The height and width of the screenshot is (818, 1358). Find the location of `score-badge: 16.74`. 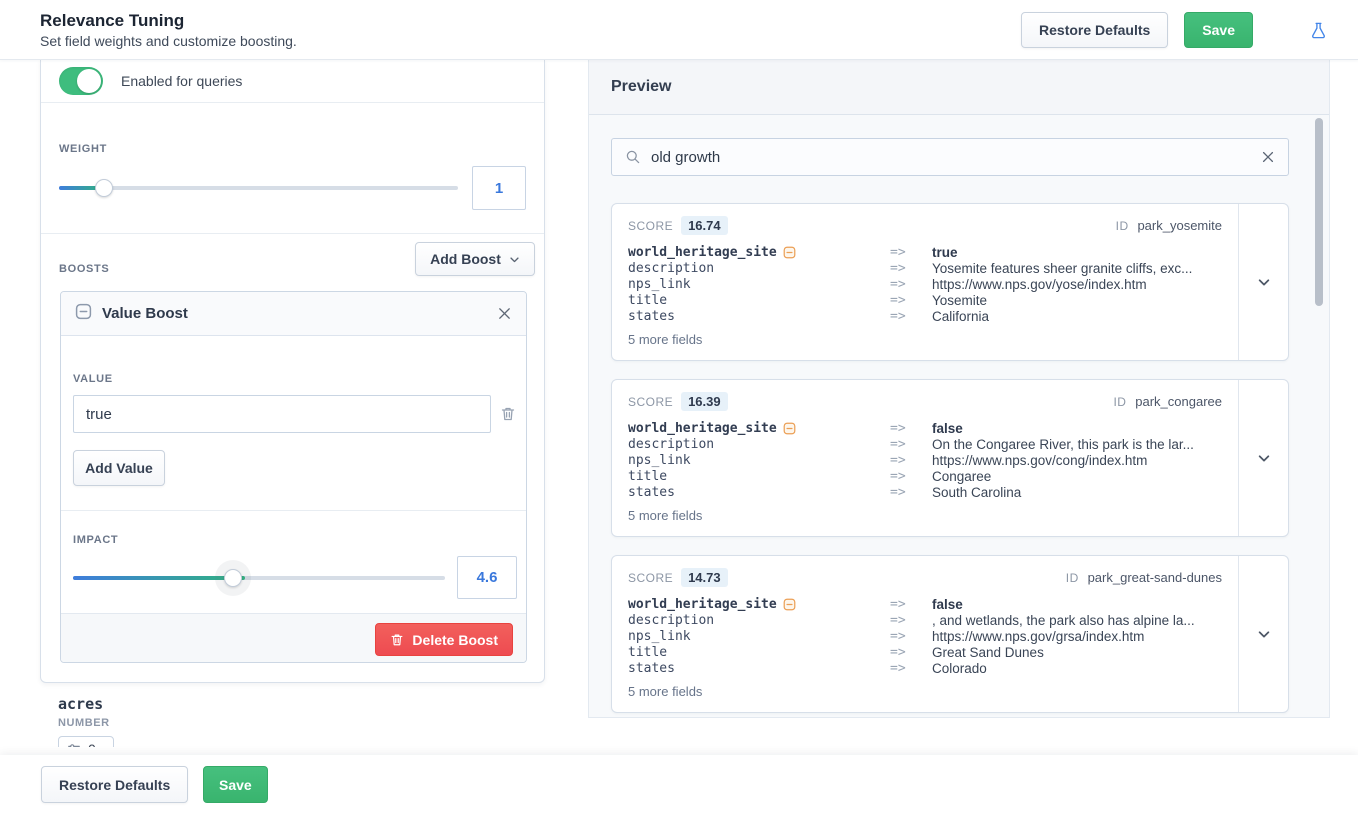

score-badge: 16.74 is located at coordinates (704, 225).